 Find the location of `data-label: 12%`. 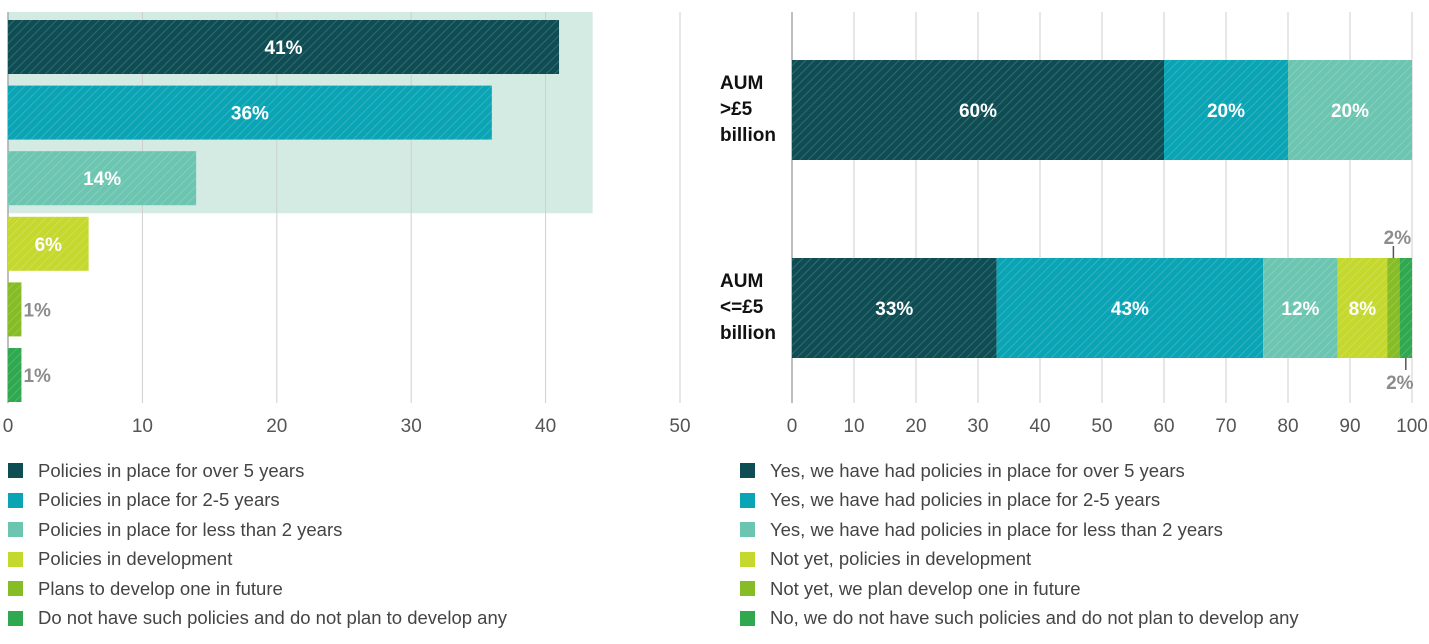

data-label: 12% is located at coordinates (1300, 309).